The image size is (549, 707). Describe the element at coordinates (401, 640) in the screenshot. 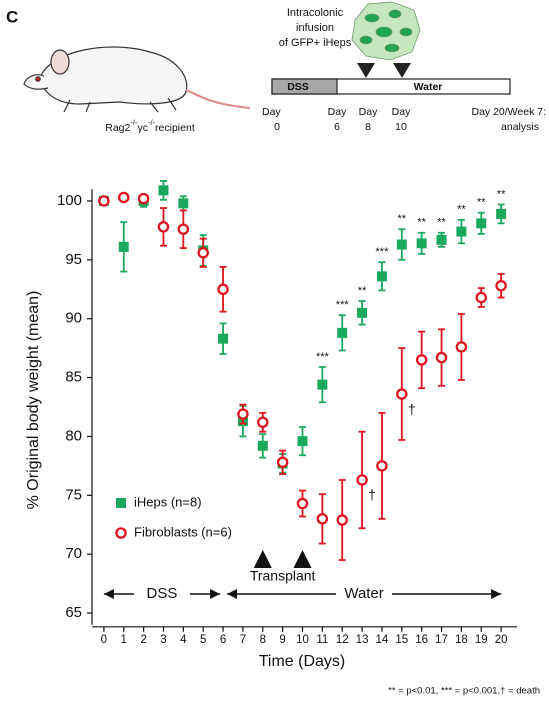

I see `x-tick-label: 15` at that location.